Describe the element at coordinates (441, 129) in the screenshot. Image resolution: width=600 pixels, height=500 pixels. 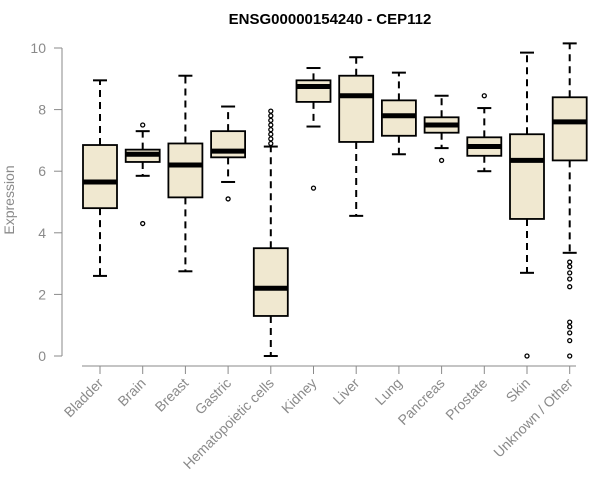
I see `box-pancreas` at that location.